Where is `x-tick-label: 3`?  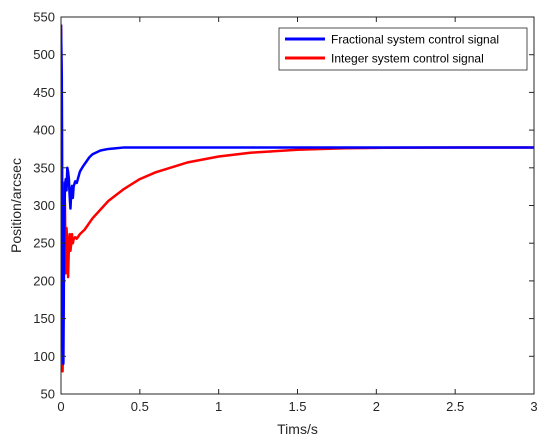 x-tick-label: 3 is located at coordinates (533, 406).